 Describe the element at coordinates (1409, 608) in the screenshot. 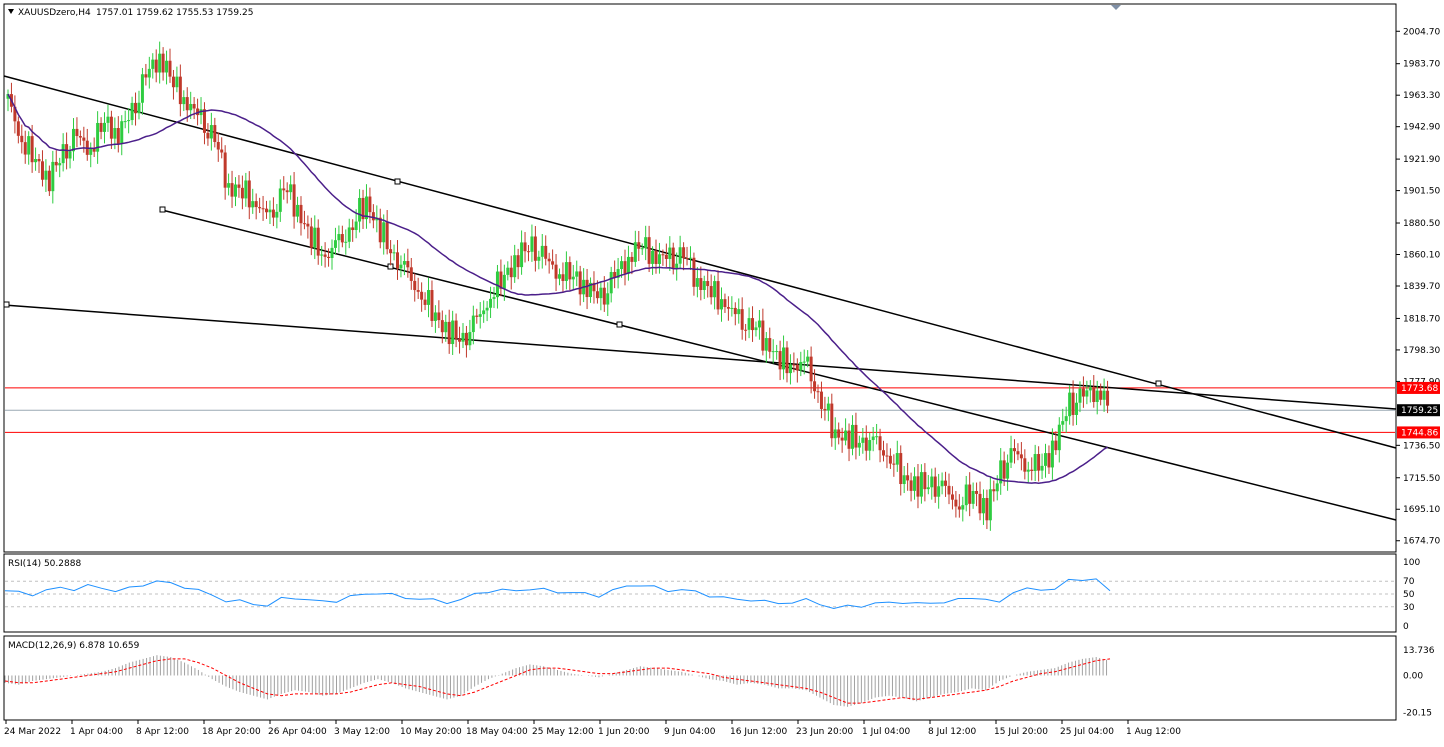

I see `rsi-tick-label: 30` at that location.